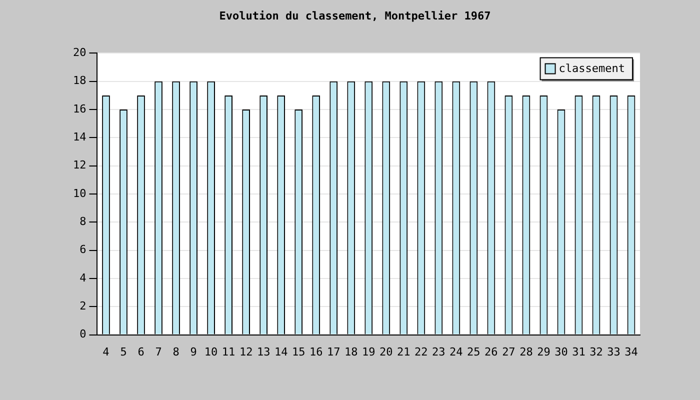 The height and width of the screenshot is (400, 700). I want to click on x-tick-label: 8, so click(176, 351).